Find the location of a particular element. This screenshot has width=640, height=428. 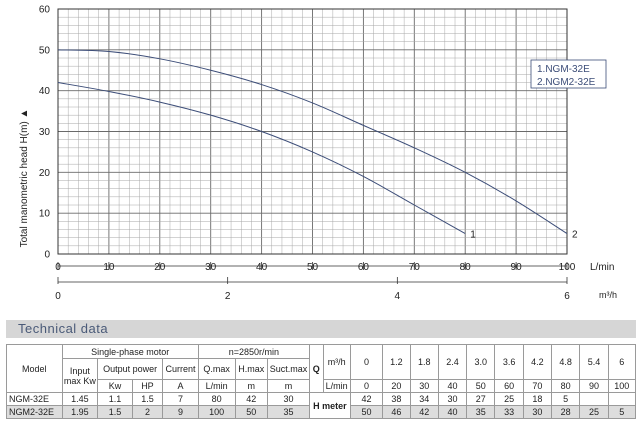

row1-kw: 1.1 is located at coordinates (115, 399).